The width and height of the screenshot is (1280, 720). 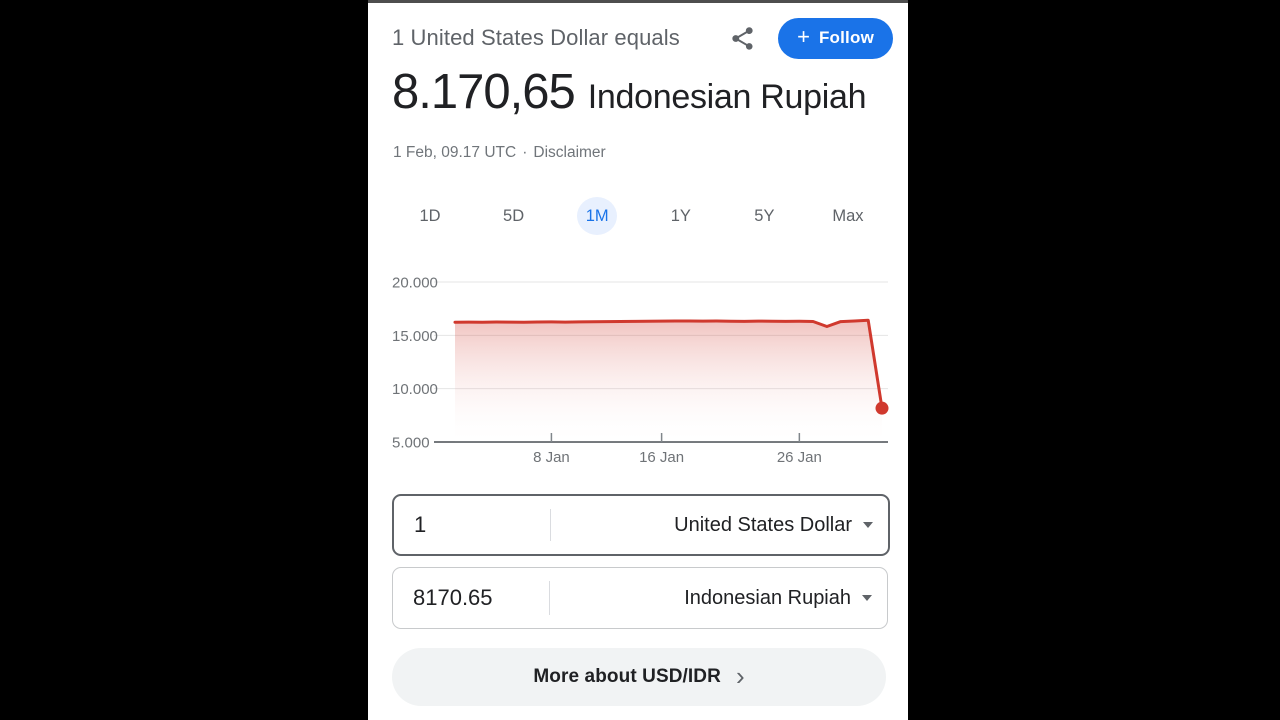 I want to click on range-tab-1y: 1Y, so click(x=680, y=215).